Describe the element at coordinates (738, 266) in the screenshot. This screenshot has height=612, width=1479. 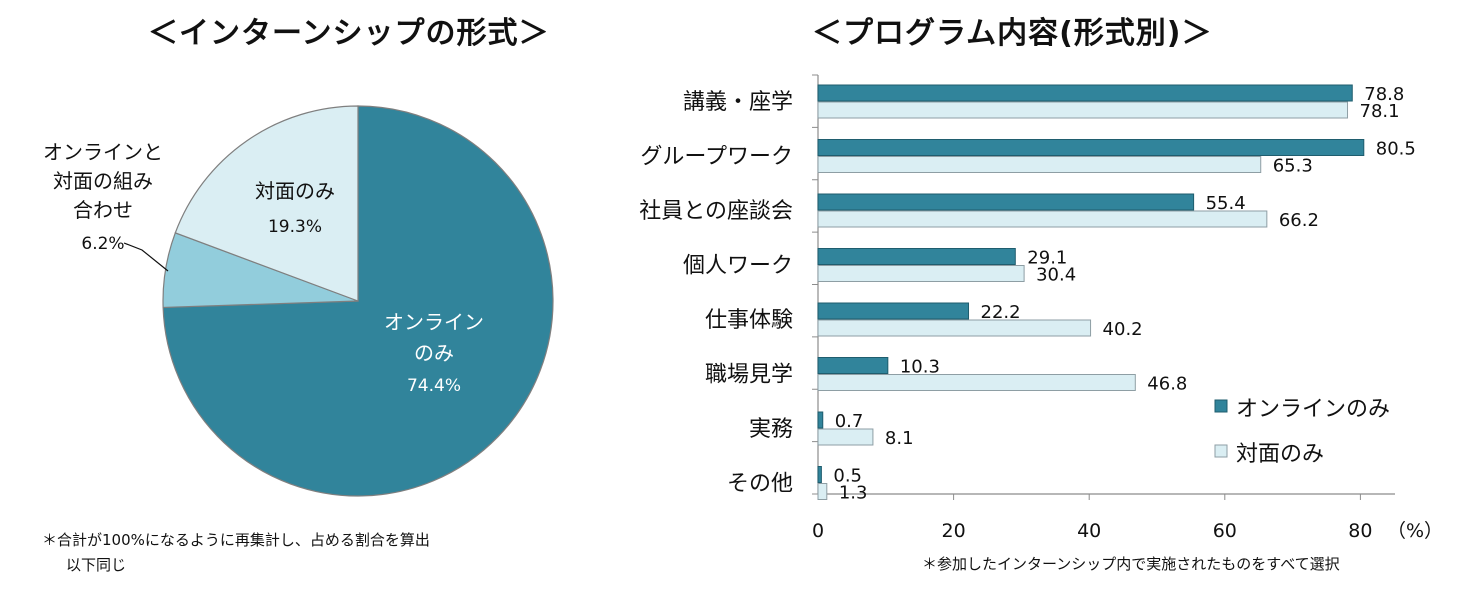
I see `category-label: 個人ワーク` at that location.